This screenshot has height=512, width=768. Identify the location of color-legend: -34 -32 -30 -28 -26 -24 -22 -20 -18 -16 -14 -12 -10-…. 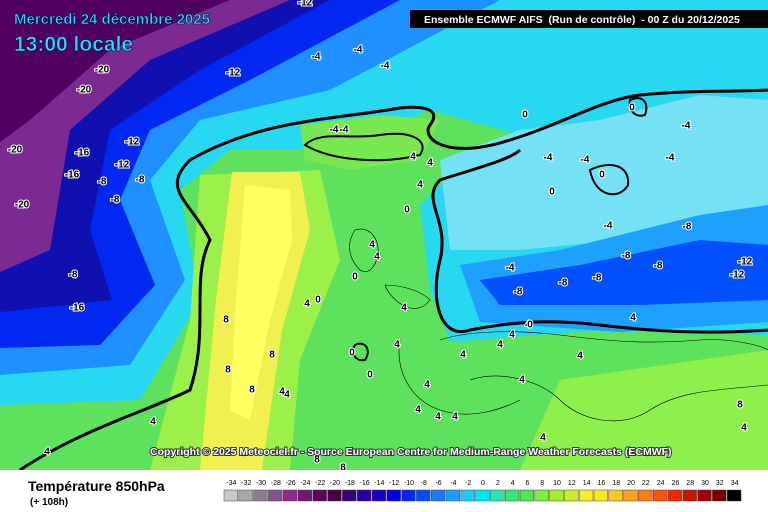
(482, 491).